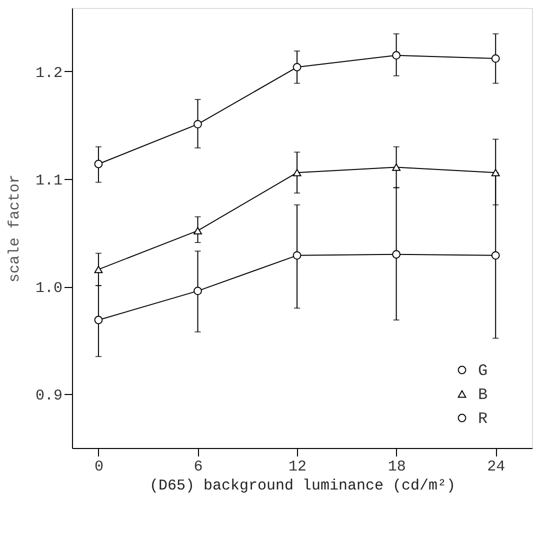 The image size is (555, 533). Describe the element at coordinates (483, 371) in the screenshot. I see `legend-label: G` at that location.